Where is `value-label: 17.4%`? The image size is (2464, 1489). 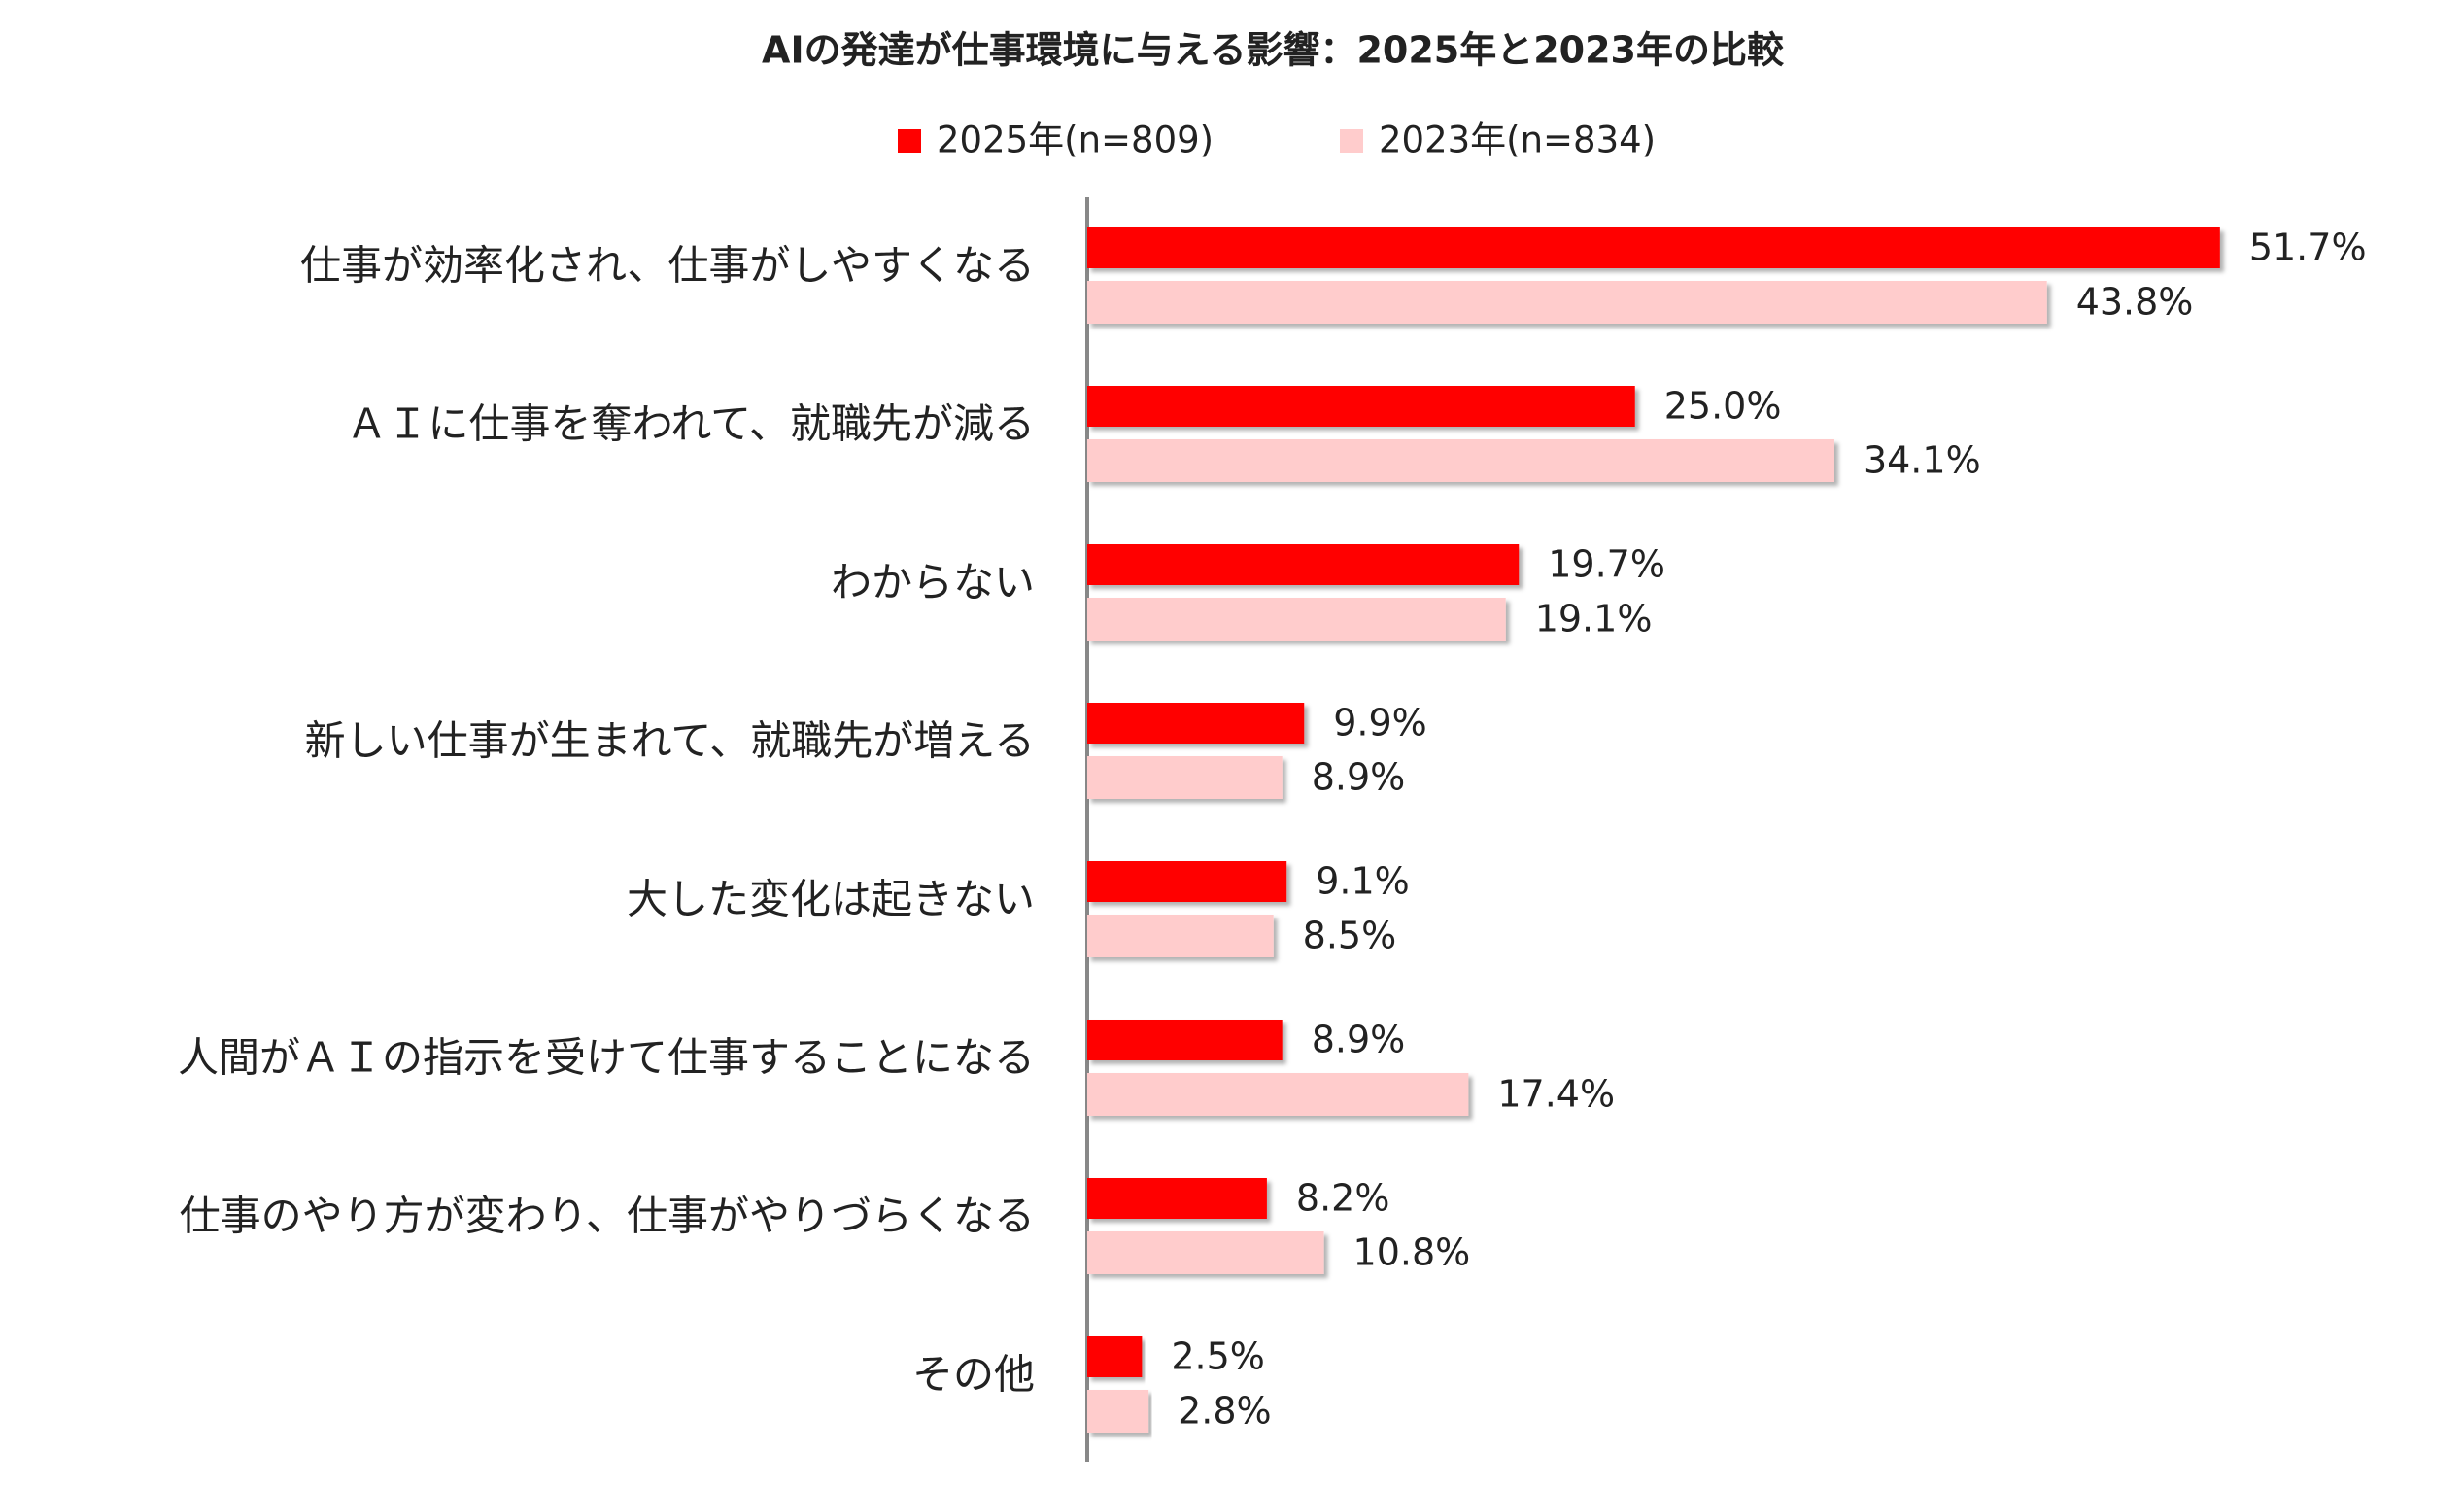 value-label: 17.4% is located at coordinates (1556, 1094).